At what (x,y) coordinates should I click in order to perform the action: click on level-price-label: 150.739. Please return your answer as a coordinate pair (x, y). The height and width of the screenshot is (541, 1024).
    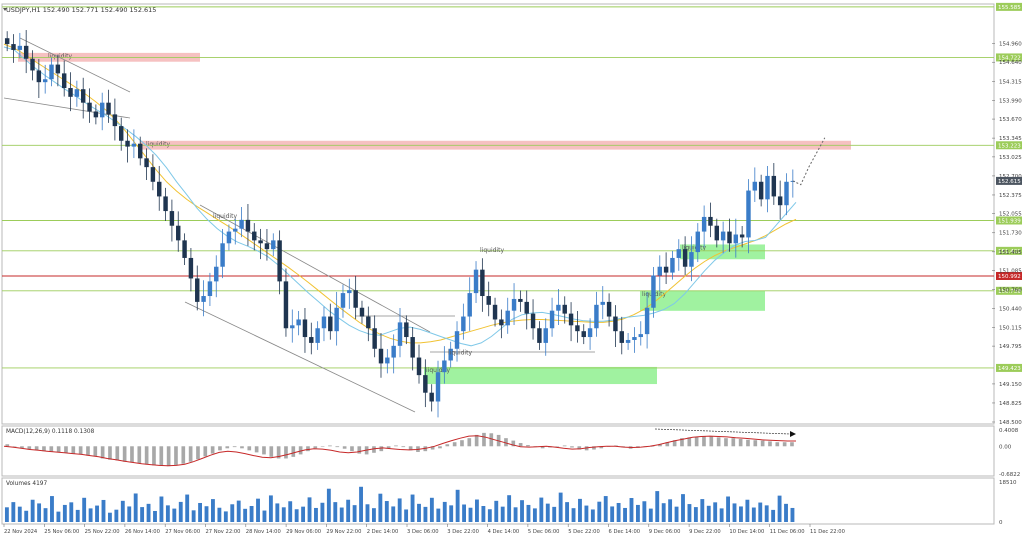
    Looking at the image, I should click on (1009, 292).